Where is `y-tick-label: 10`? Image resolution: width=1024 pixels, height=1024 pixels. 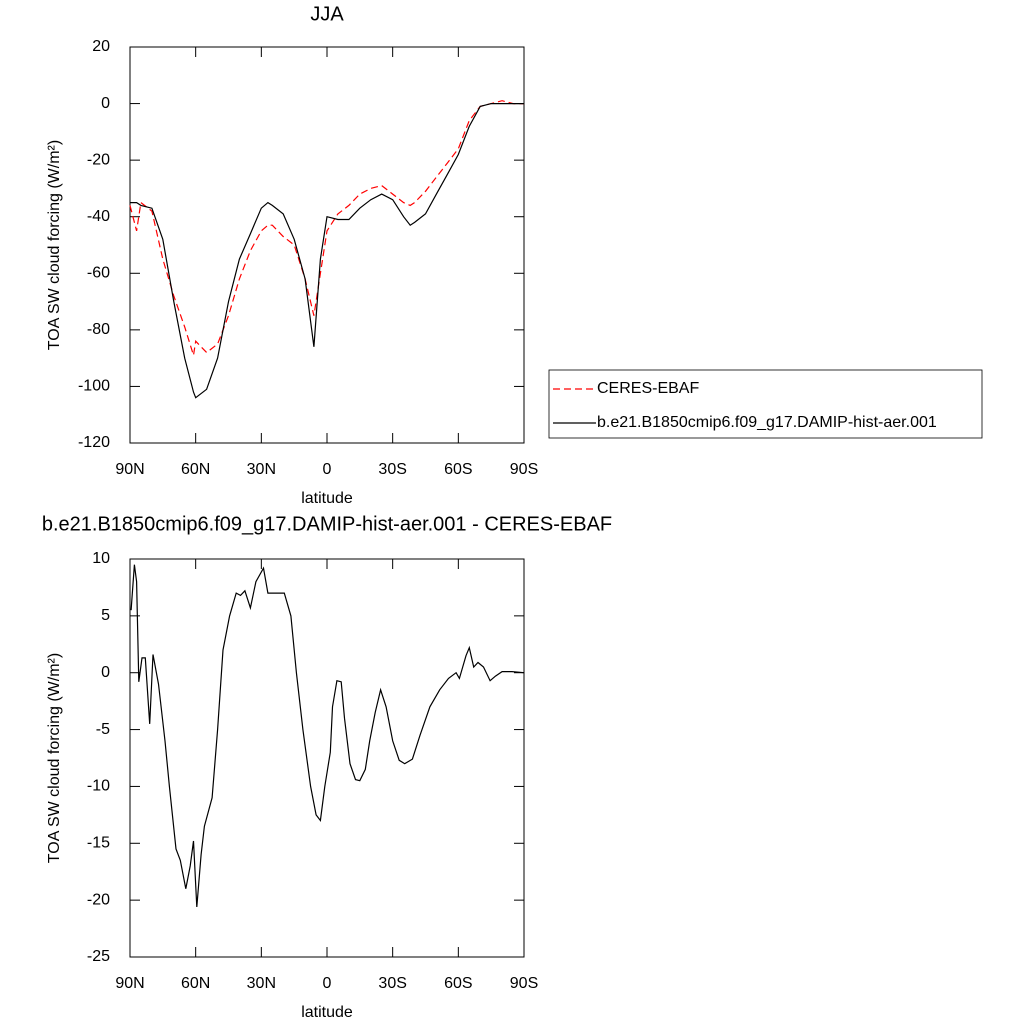
y-tick-label: 10 is located at coordinates (101, 558).